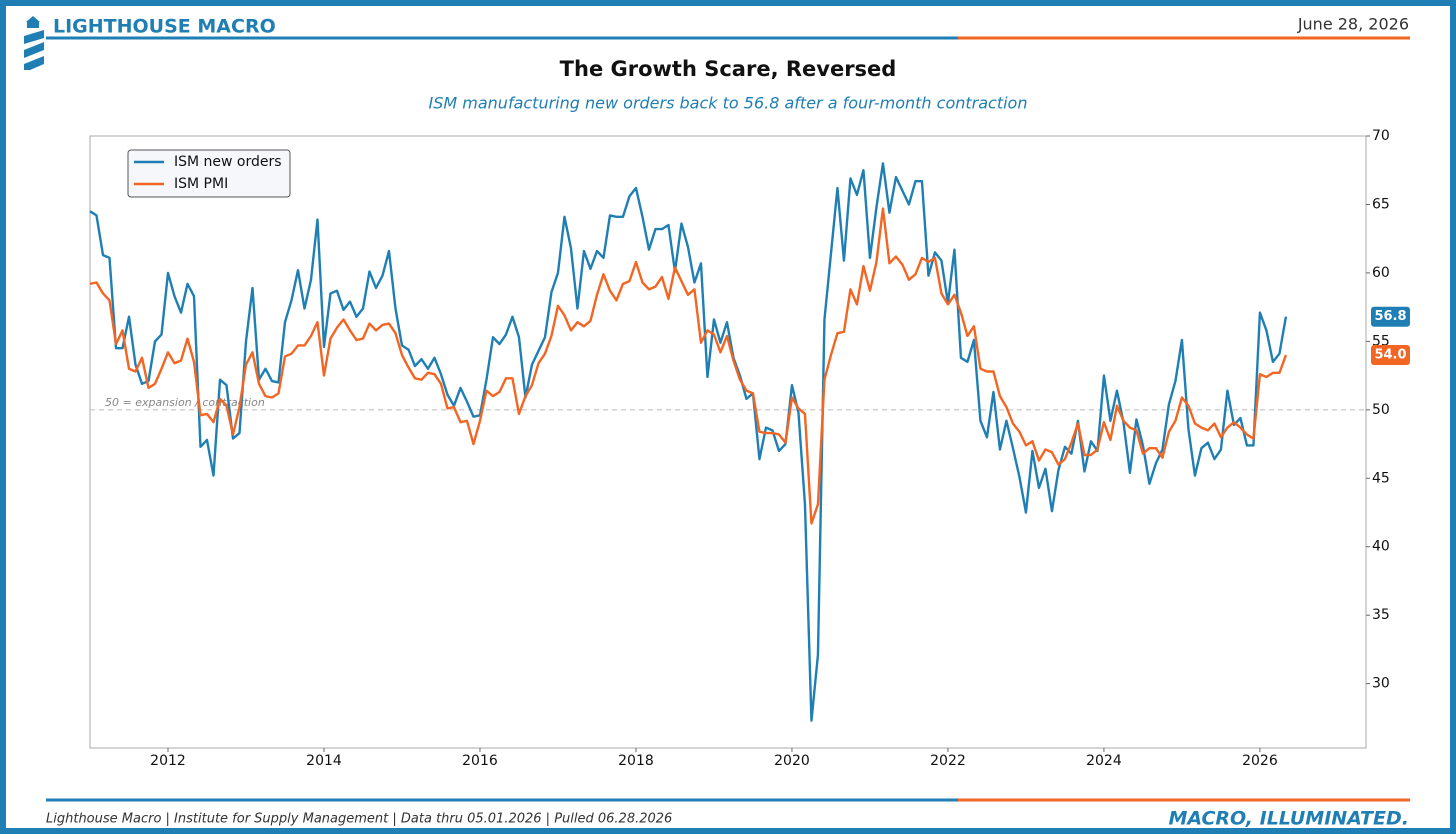 The image size is (1456, 834). Describe the element at coordinates (1381, 615) in the screenshot. I see `y-tick-label: 35` at that location.